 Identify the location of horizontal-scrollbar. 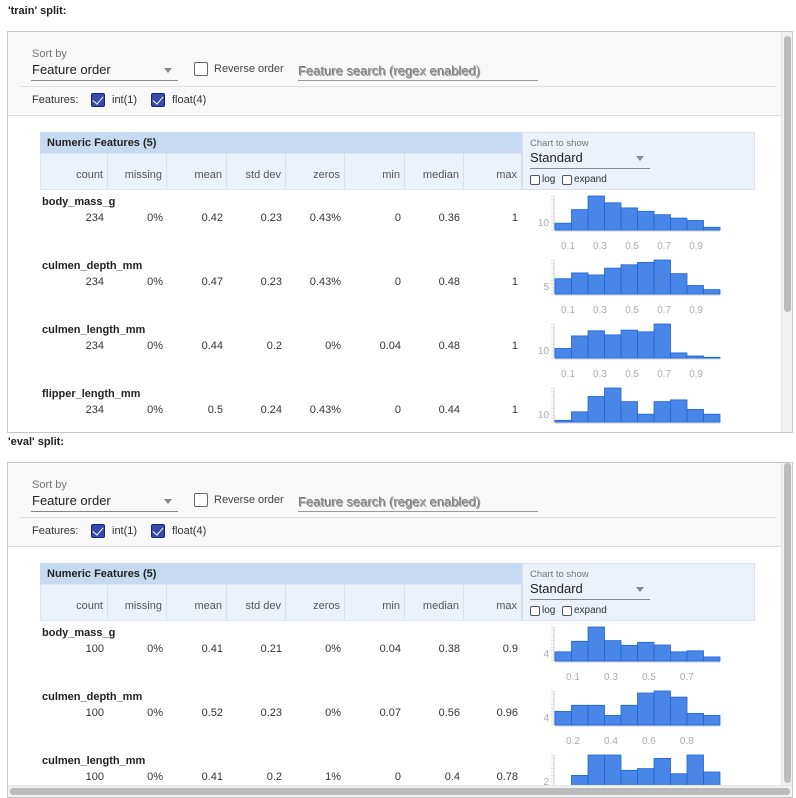
(400, 791).